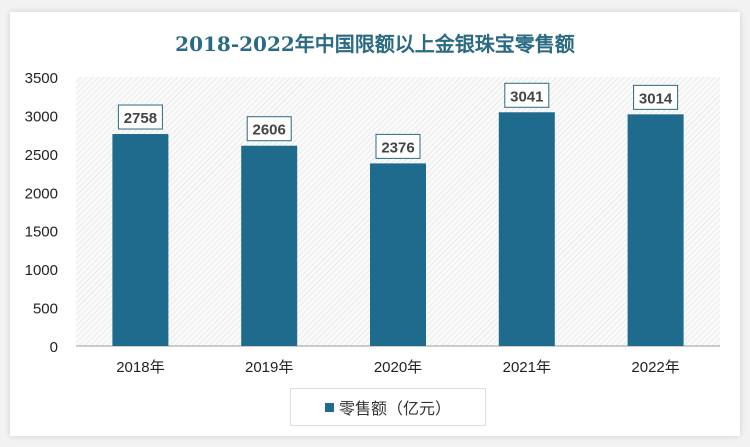  What do you see at coordinates (394, 409) in the screenshot?
I see `legend-label: 零售额（亿元）` at bounding box center [394, 409].